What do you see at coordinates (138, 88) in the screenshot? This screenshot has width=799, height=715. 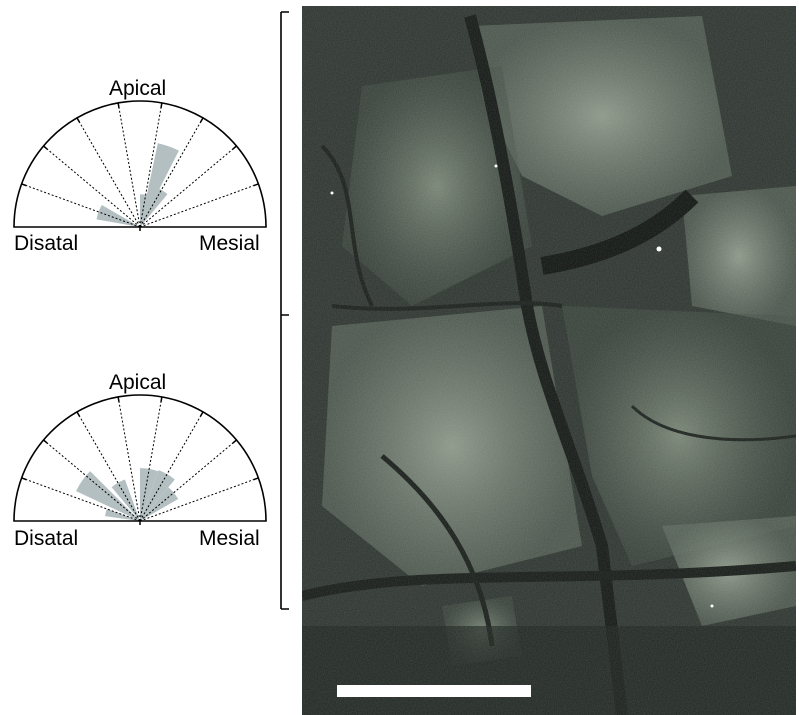 I see `rose-top-label-apical: Apical` at bounding box center [138, 88].